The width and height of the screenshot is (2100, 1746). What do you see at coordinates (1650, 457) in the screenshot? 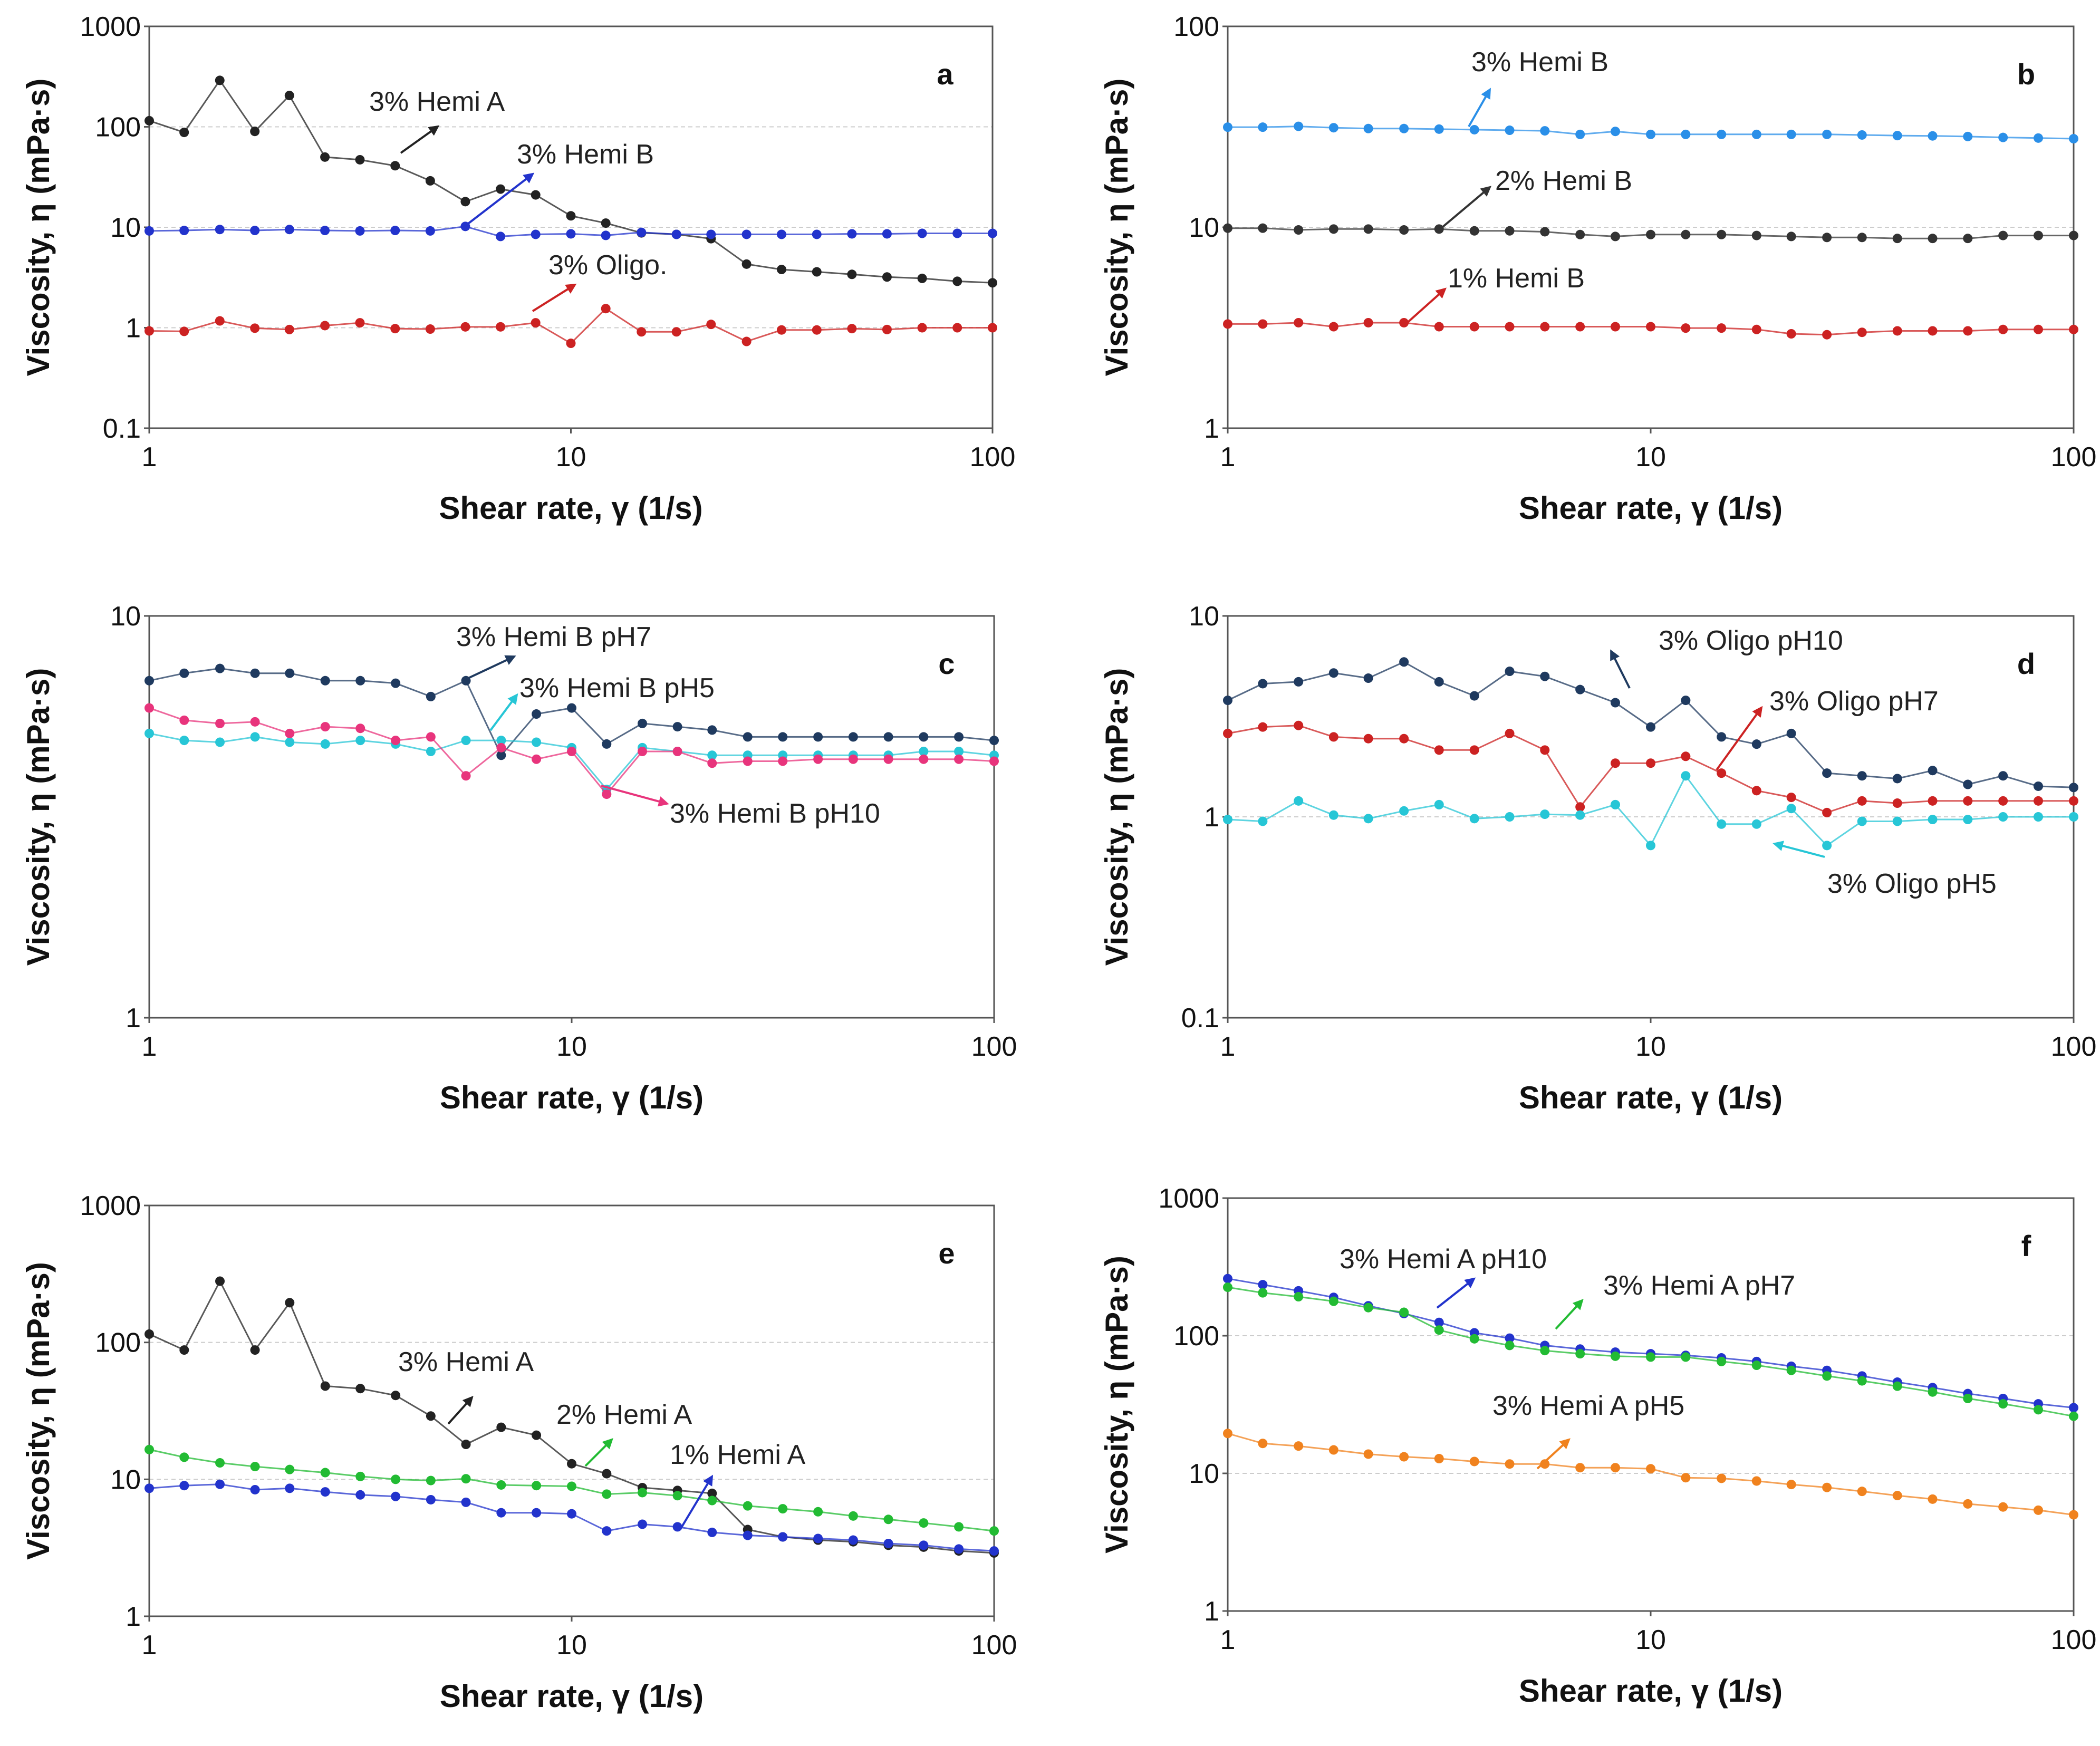
I see `x-tick-label: 10` at bounding box center [1650, 457].